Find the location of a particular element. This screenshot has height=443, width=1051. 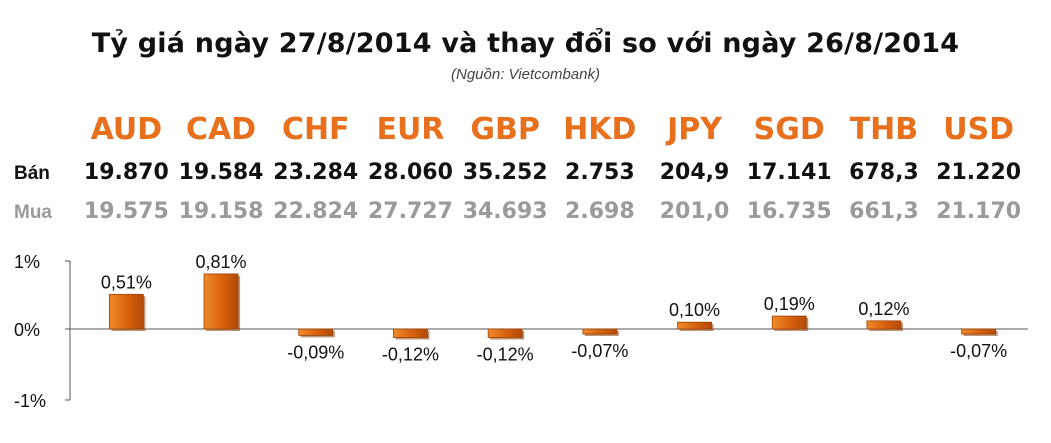

y-tick-label: 0% is located at coordinates (27, 330).